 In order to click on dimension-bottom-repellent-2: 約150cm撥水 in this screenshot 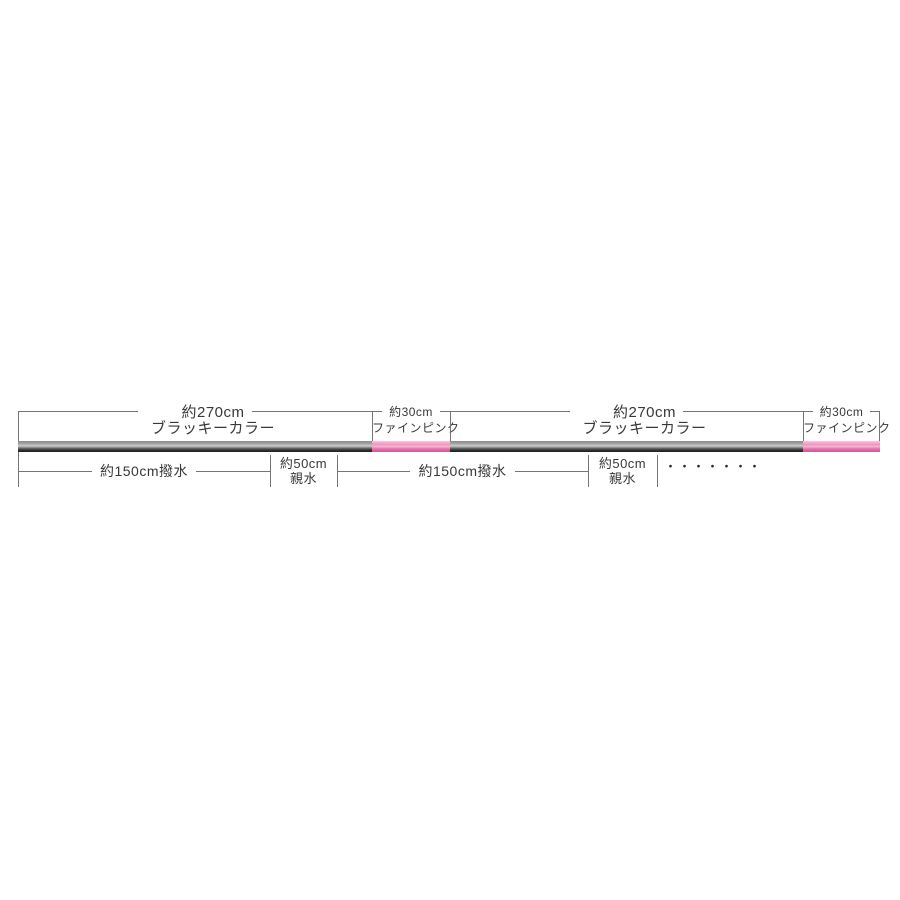, I will do `click(462, 471)`.